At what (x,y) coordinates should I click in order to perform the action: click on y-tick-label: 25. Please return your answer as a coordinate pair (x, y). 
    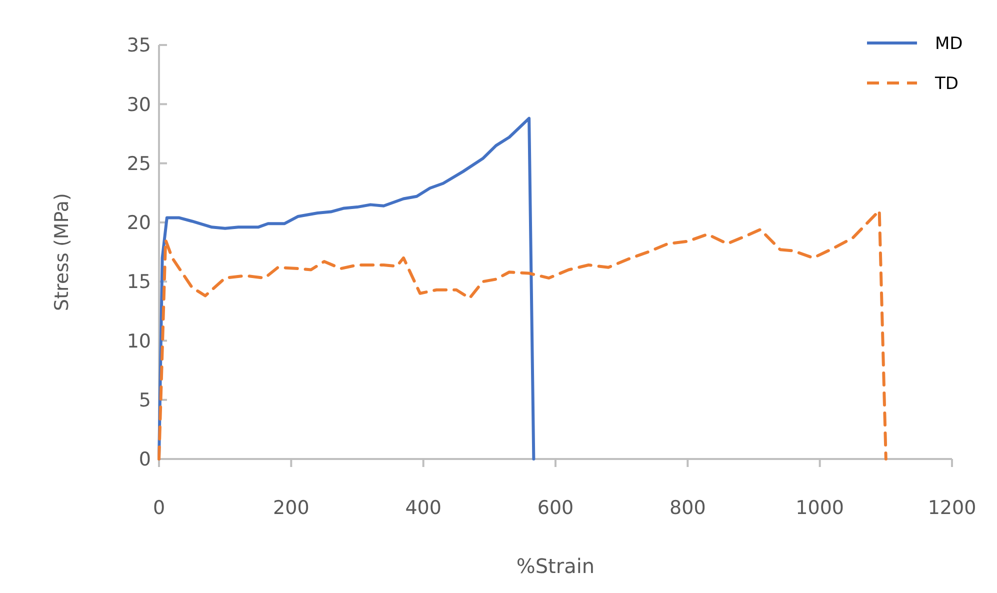
    Looking at the image, I should click on (138, 163).